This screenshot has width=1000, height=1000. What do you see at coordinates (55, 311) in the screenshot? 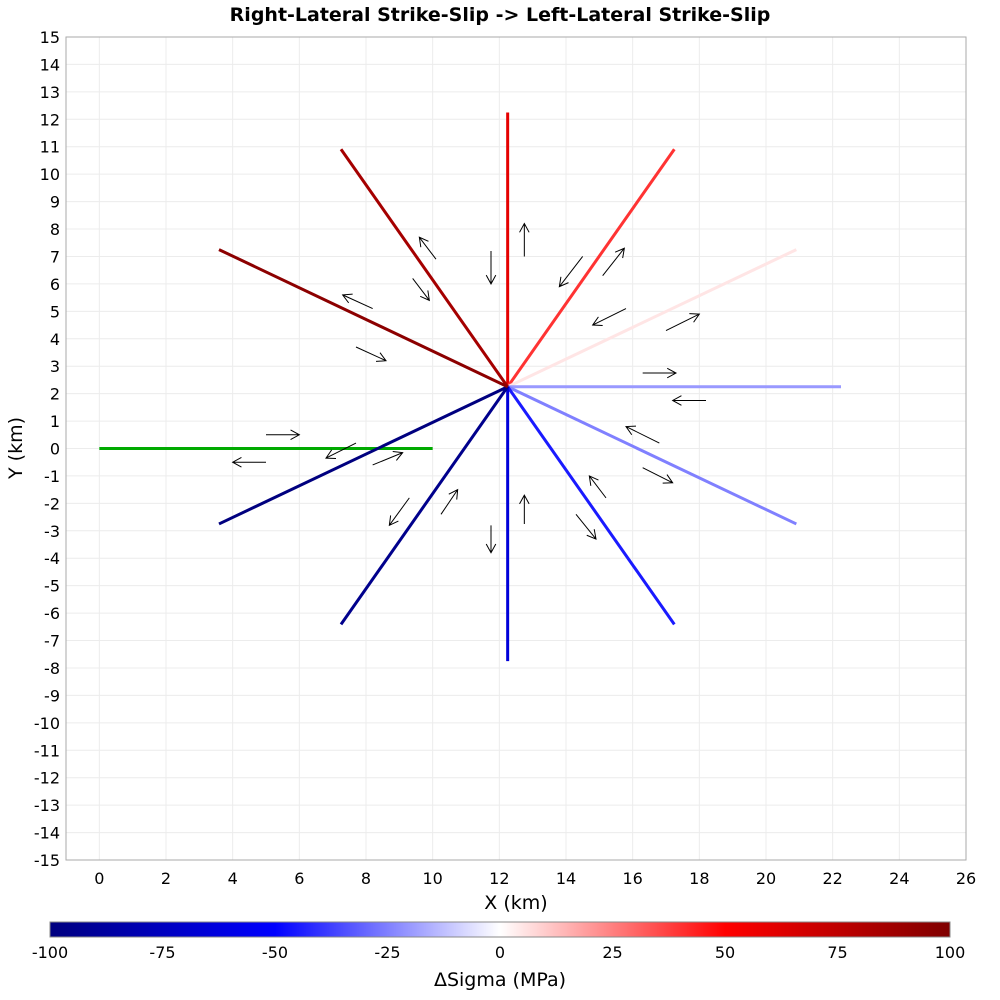
I see `y-tick-label: 5` at bounding box center [55, 311].